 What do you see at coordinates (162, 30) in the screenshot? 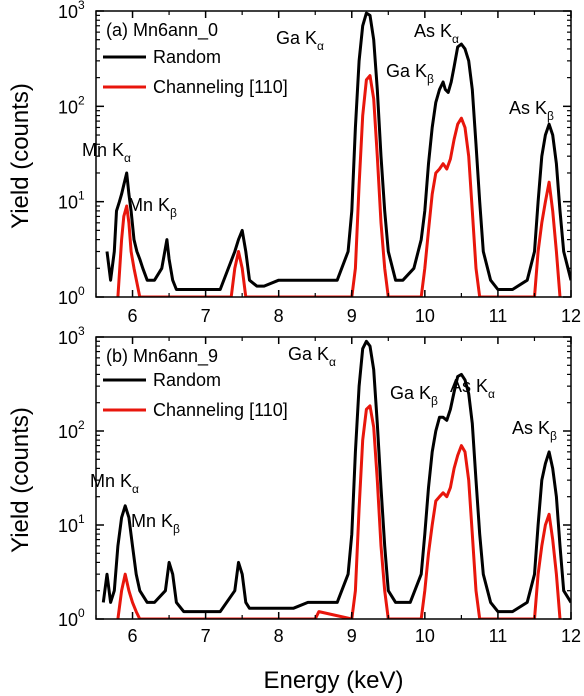
I see `panel-label: (a) Mn6ann_0` at bounding box center [162, 30].